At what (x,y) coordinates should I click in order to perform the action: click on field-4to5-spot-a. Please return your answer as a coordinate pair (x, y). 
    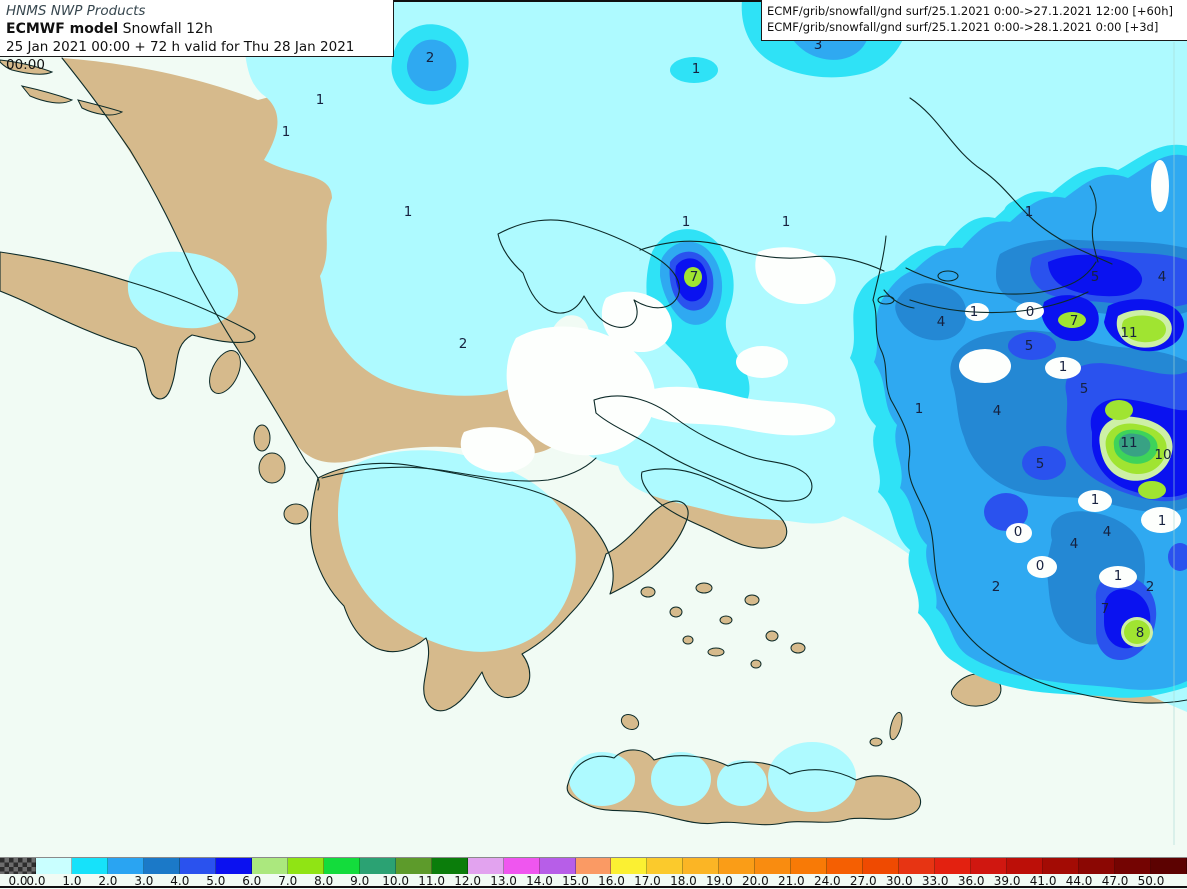
    Looking at the image, I should click on (1032, 346).